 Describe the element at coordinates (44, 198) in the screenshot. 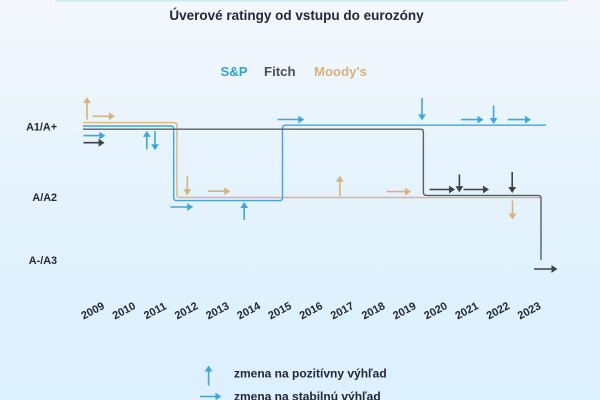

I see `svg-text: A/A2` at that location.